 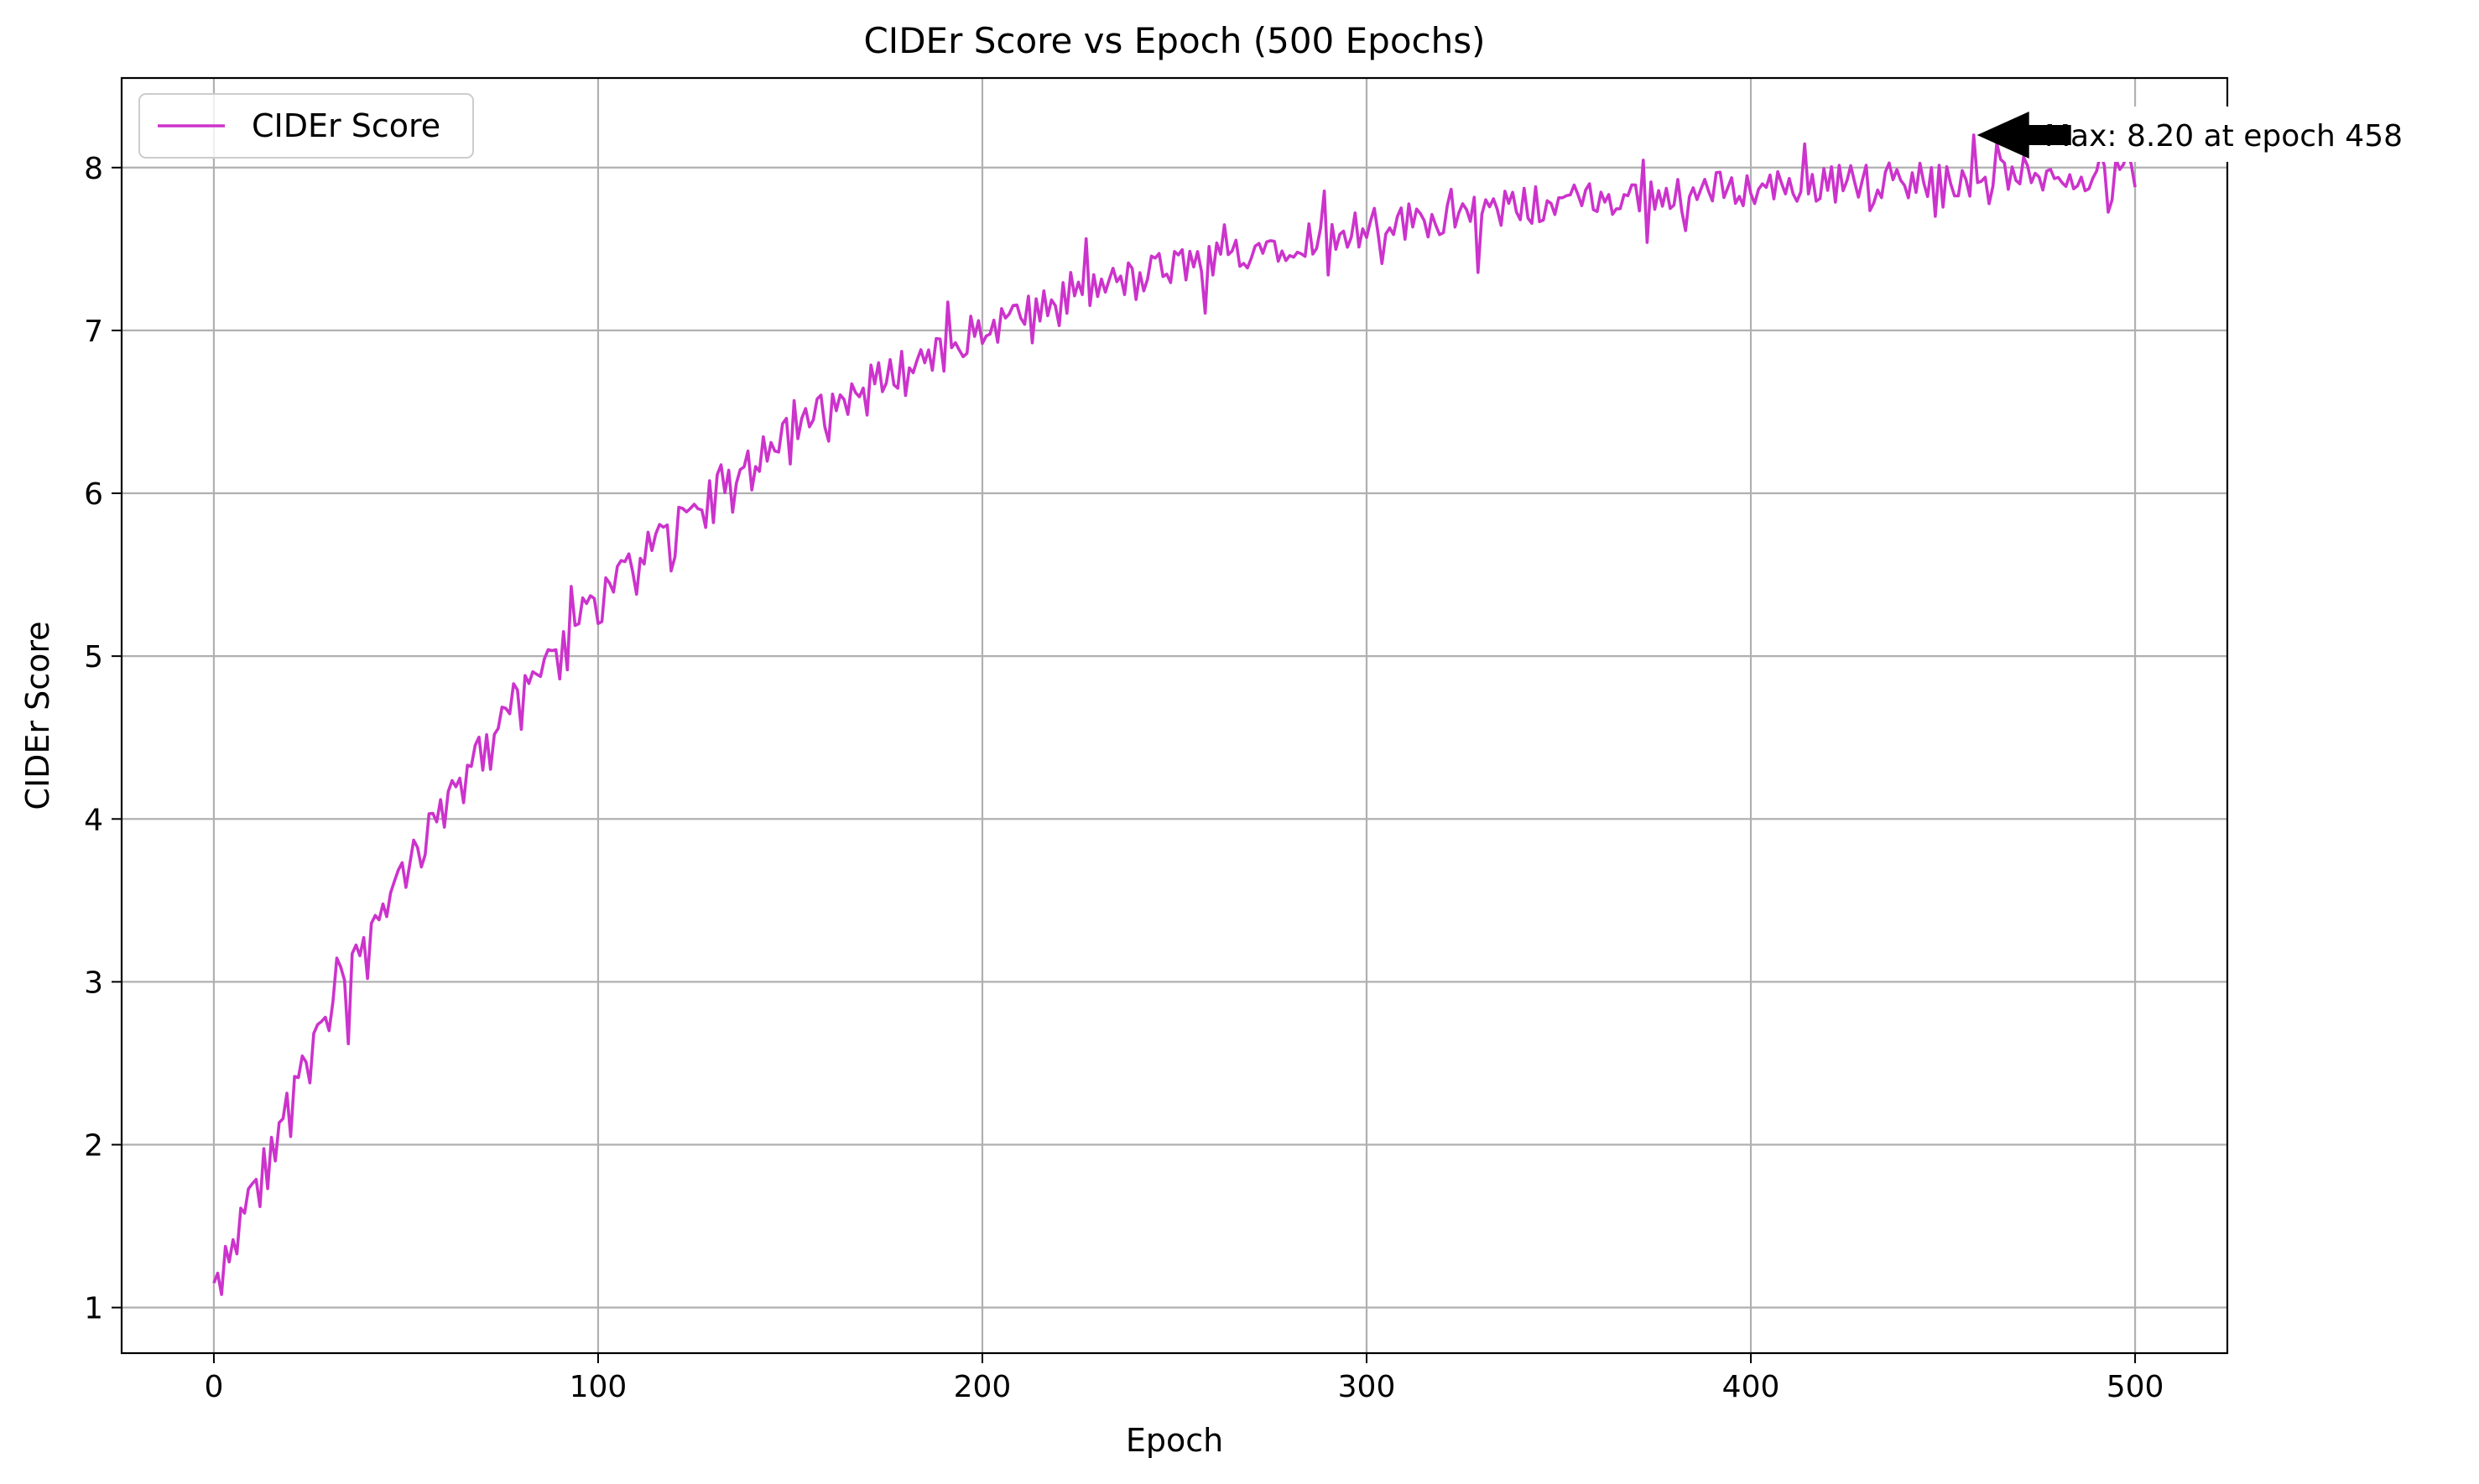 I want to click on legend: CIDEr Score, so click(x=306, y=126).